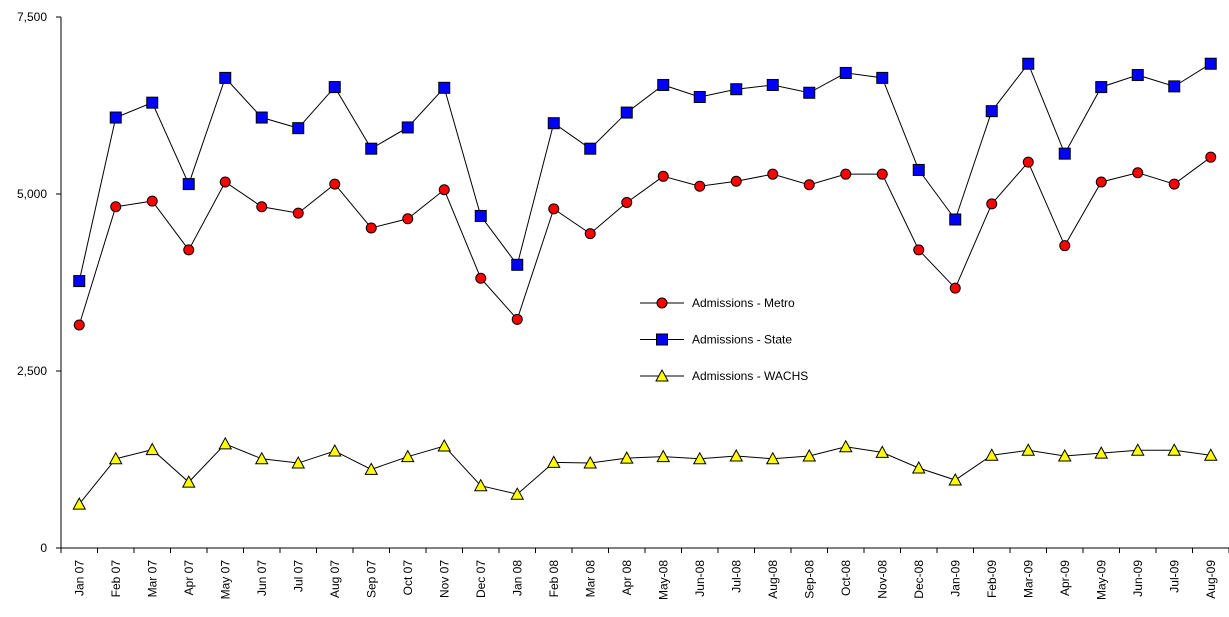 This screenshot has height=617, width=1229. What do you see at coordinates (554, 579) in the screenshot?
I see `x-tick-label: Feb 08` at bounding box center [554, 579].